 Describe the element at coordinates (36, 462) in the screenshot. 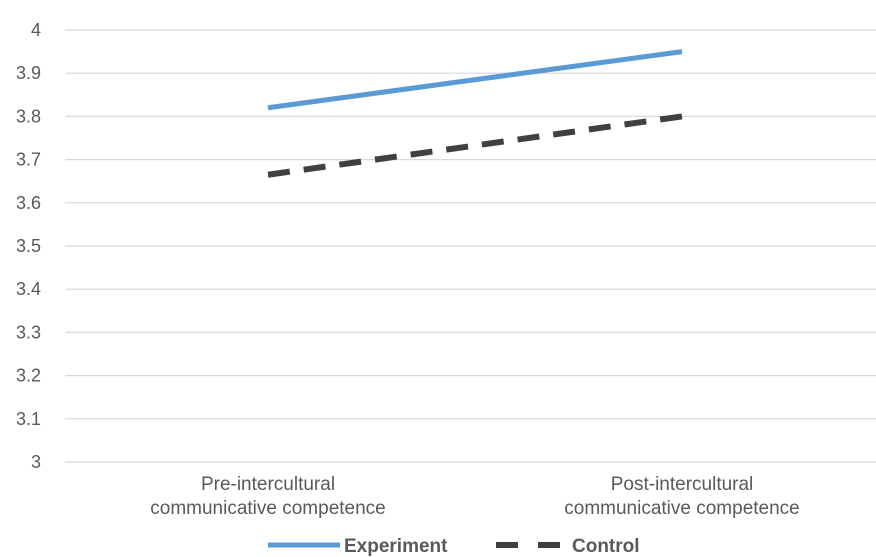

I see `y-tick-label: 3` at that location.